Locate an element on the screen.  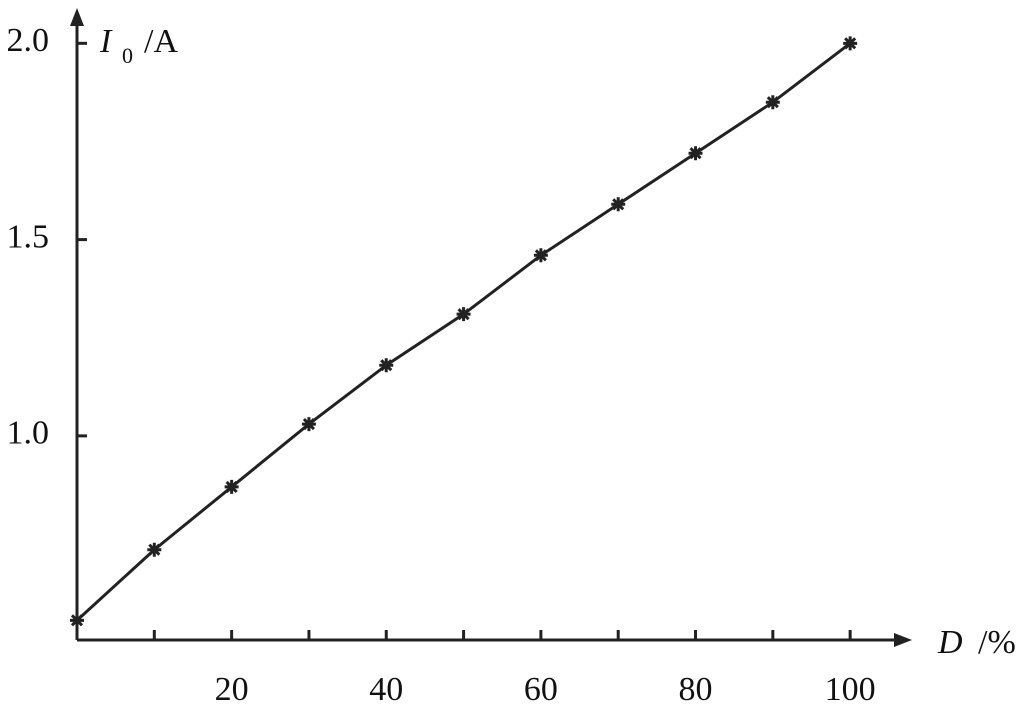
y-axis-arrow is located at coordinates (77, 17).